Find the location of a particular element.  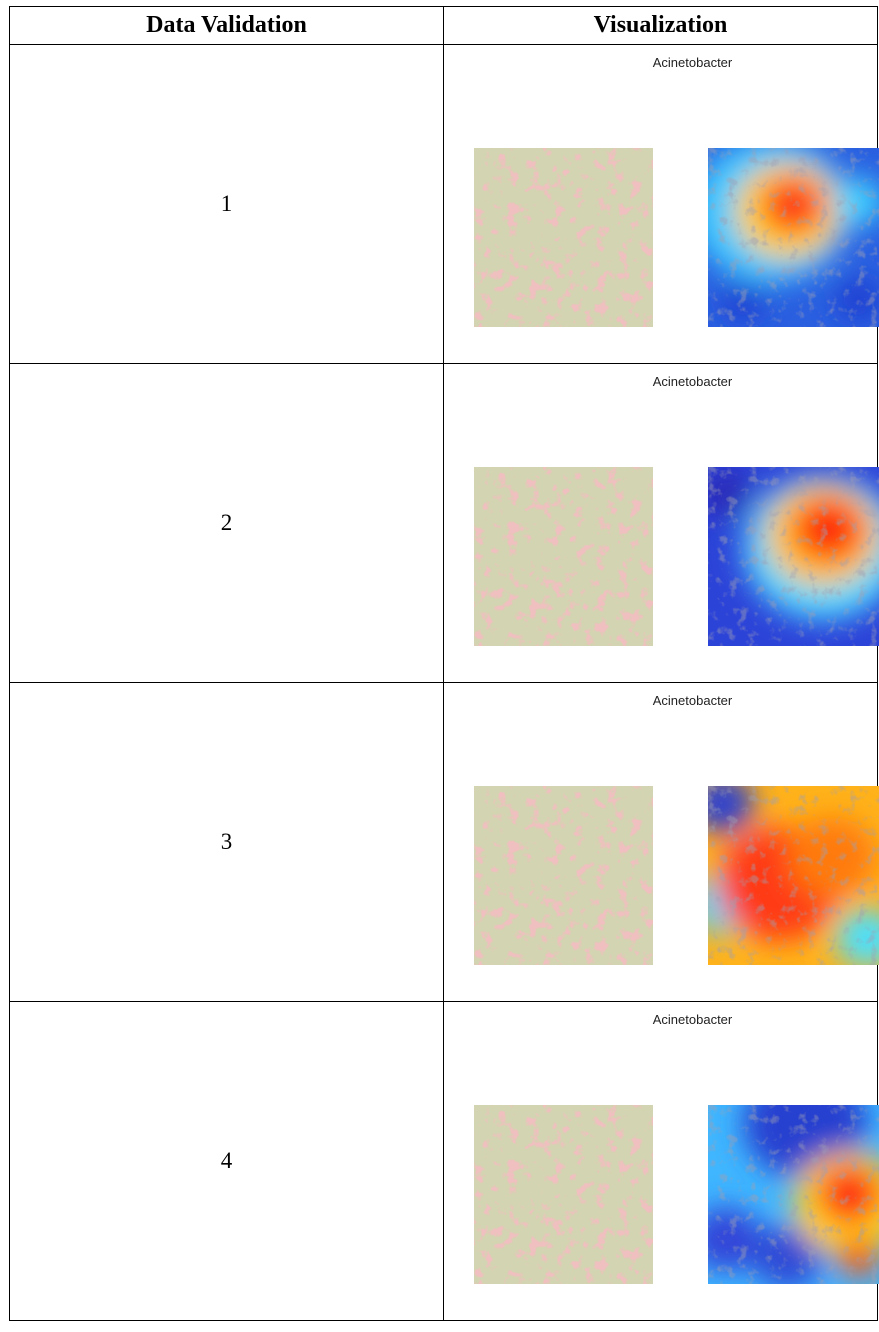

header-visualization: Visualization is located at coordinates (660, 25).